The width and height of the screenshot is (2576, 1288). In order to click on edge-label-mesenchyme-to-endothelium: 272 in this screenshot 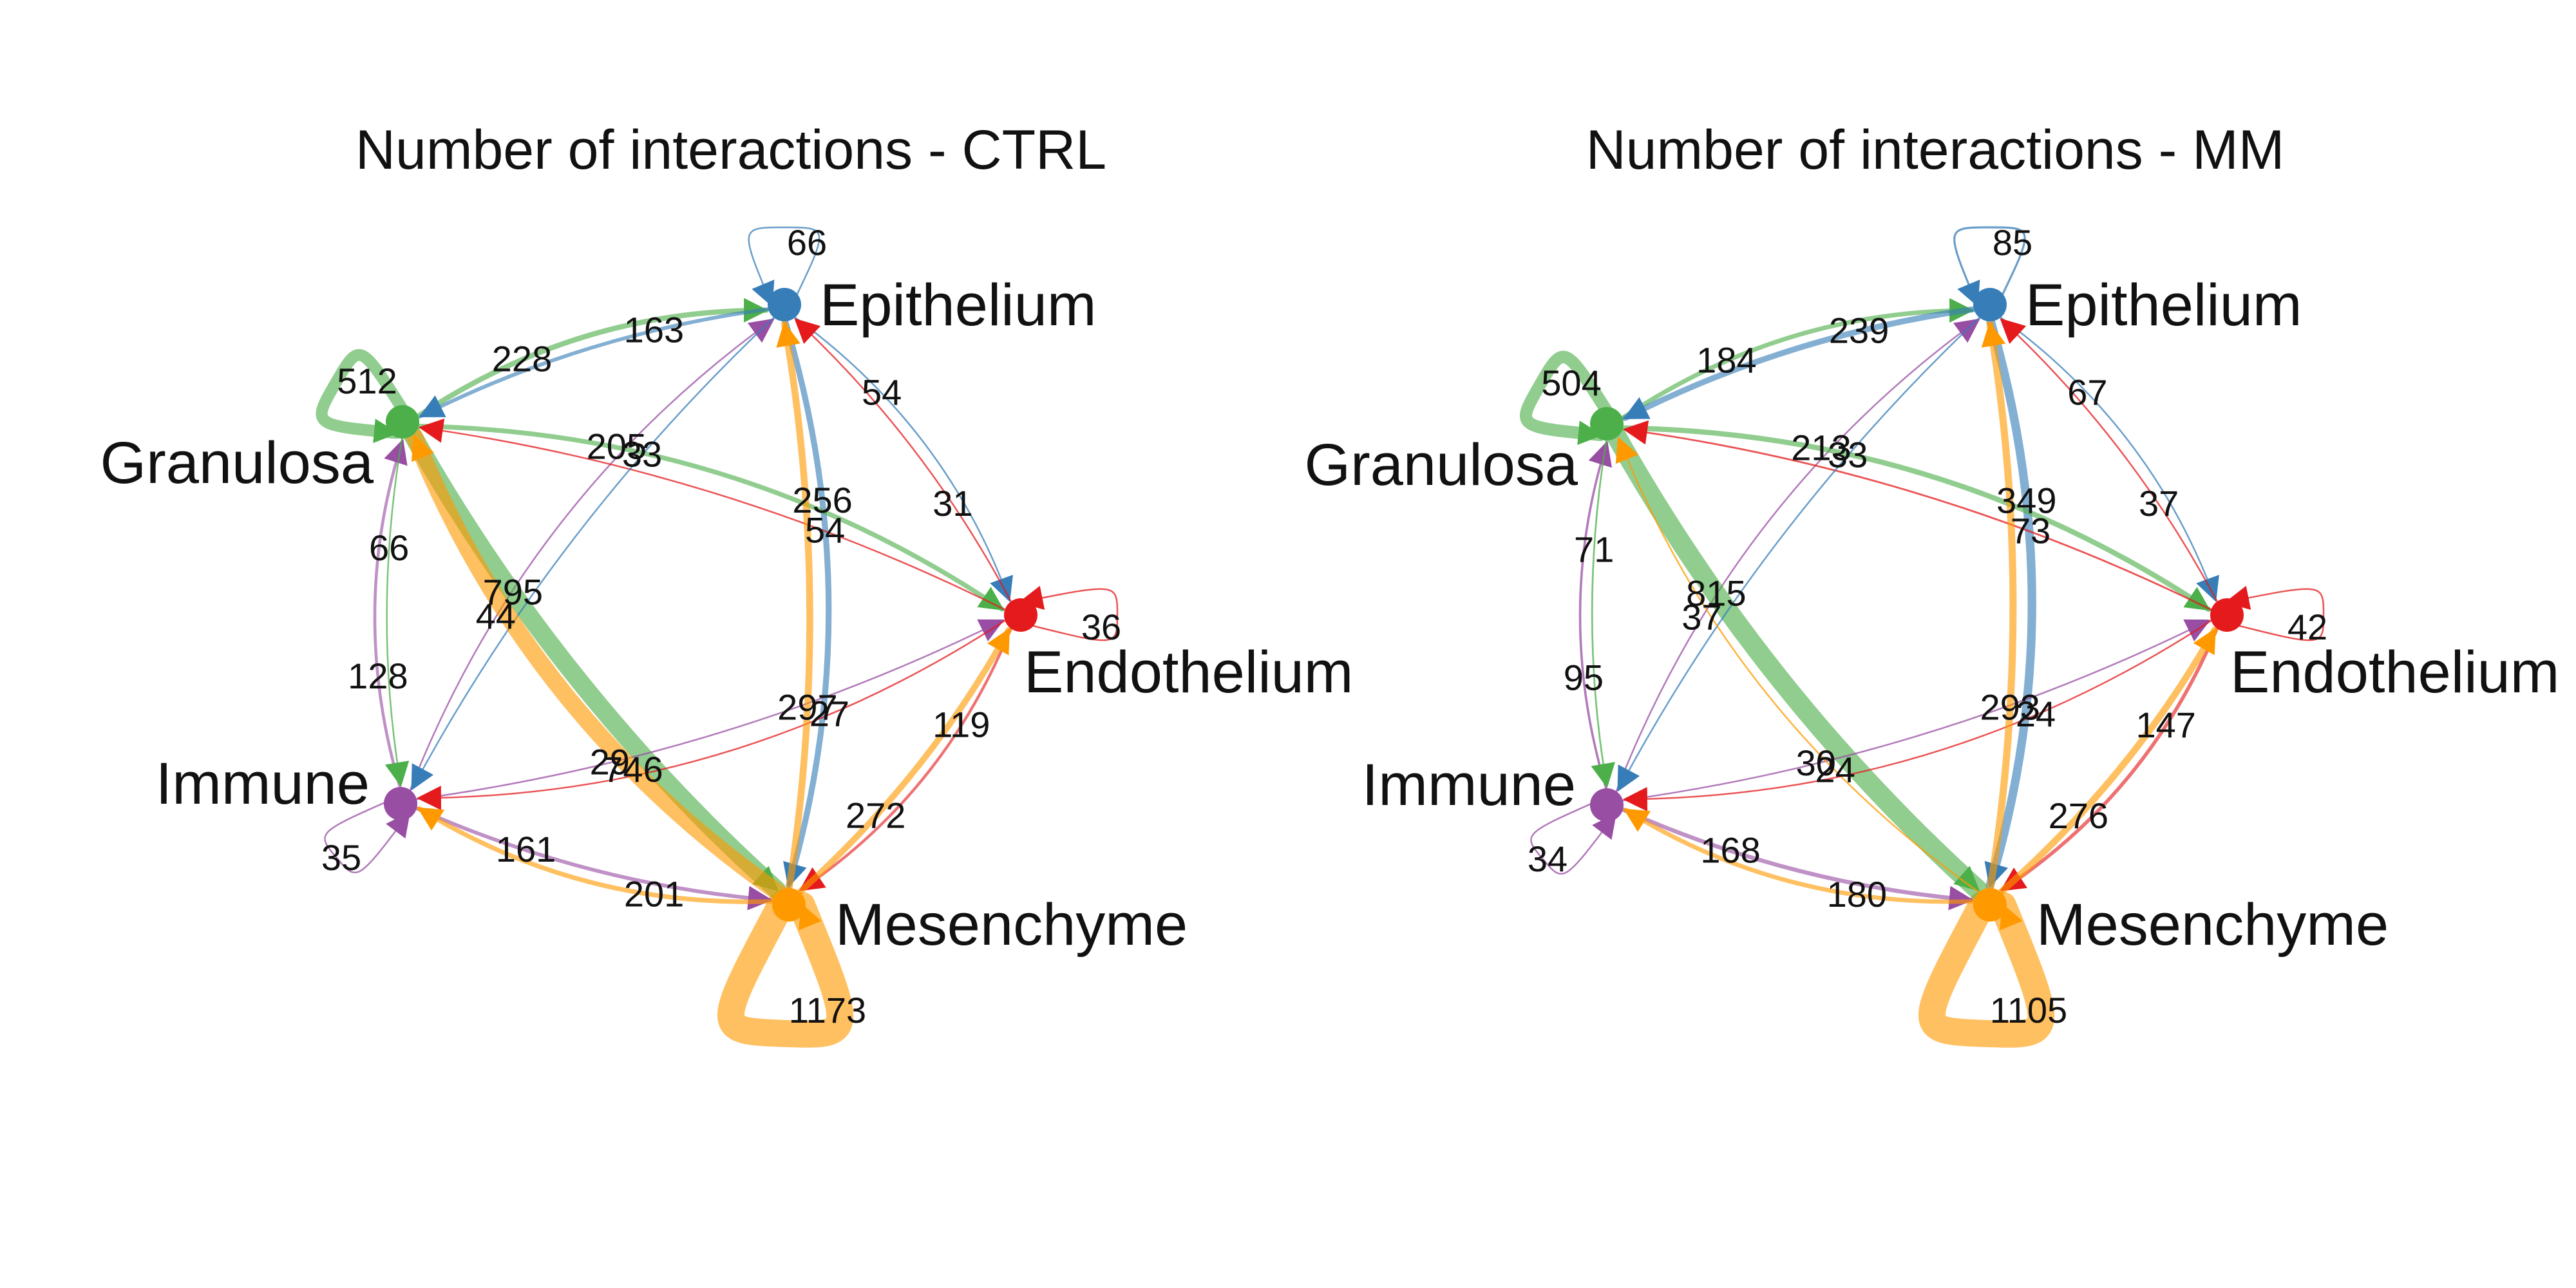, I will do `click(876, 815)`.